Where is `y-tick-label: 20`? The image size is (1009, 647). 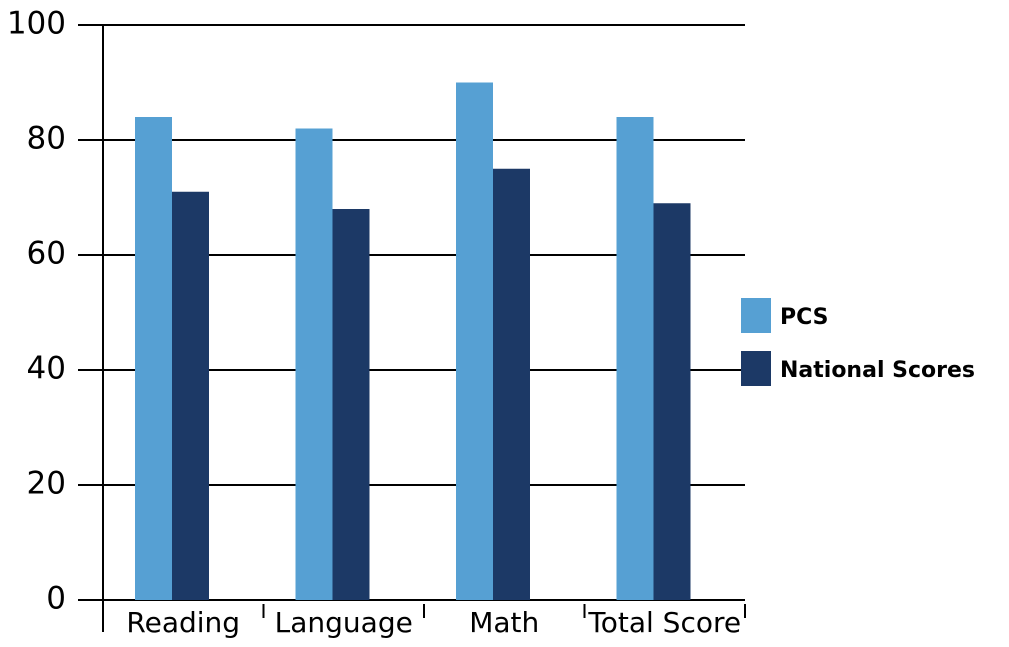
y-tick-label: 20 is located at coordinates (46, 484).